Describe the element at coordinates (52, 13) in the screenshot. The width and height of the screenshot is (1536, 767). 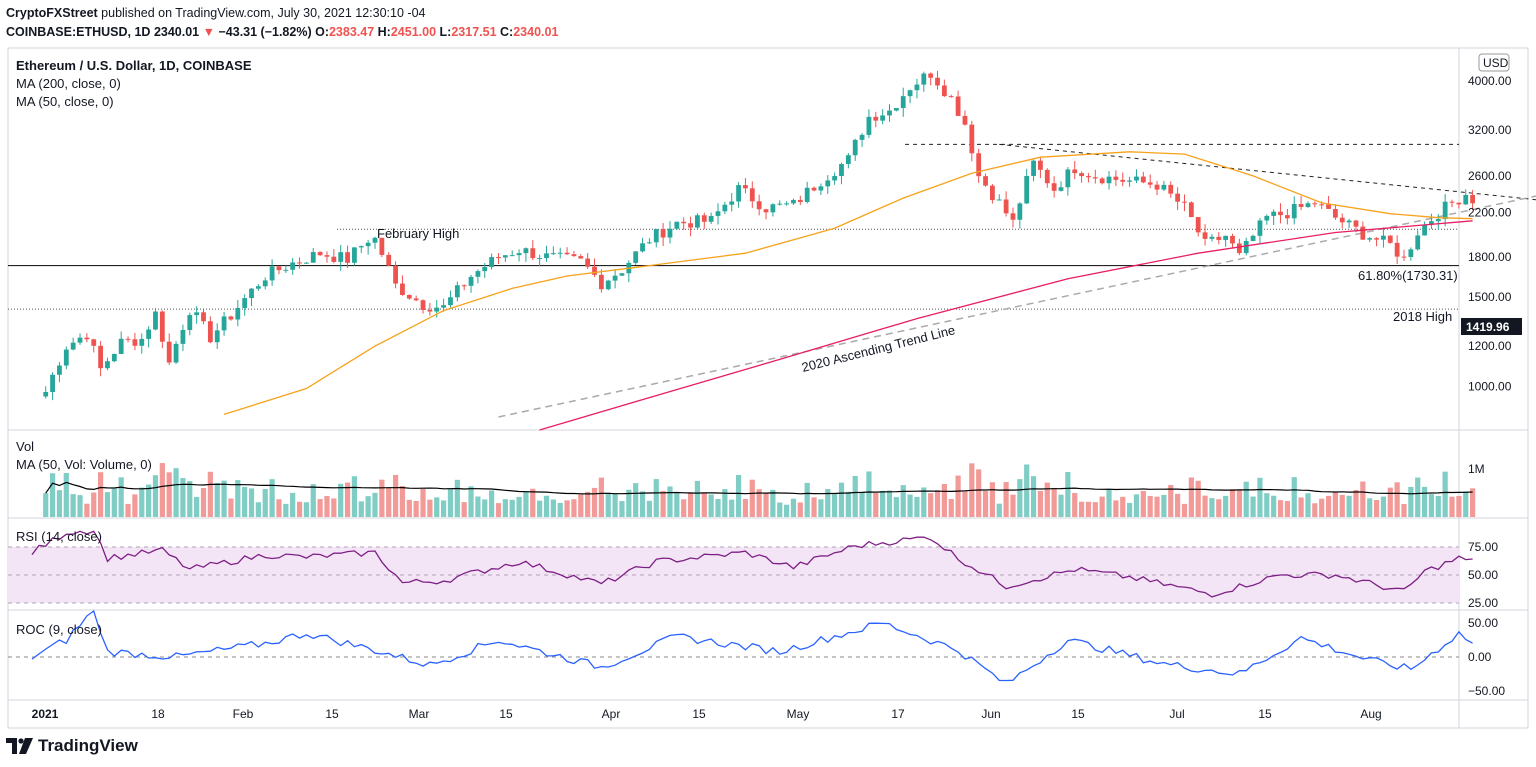
I see `publisher-name: CryptoFXStreet` at that location.